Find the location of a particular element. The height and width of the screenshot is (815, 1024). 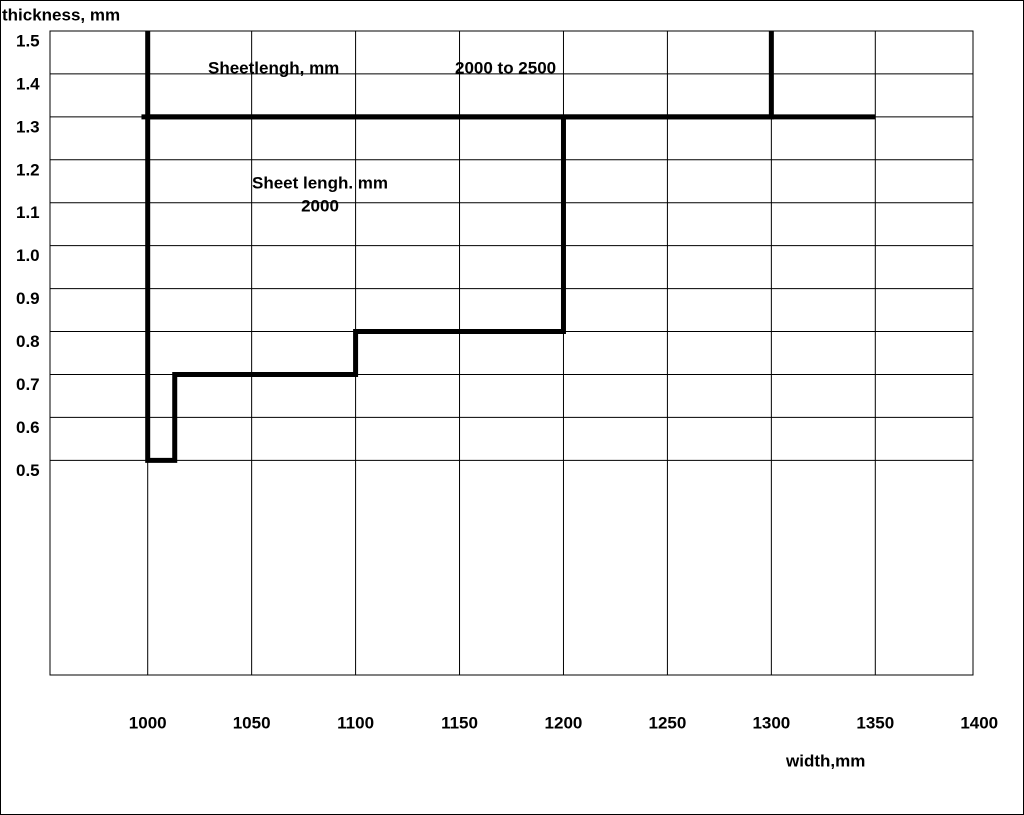

y-tick-label: 1.5 is located at coordinates (28, 40).